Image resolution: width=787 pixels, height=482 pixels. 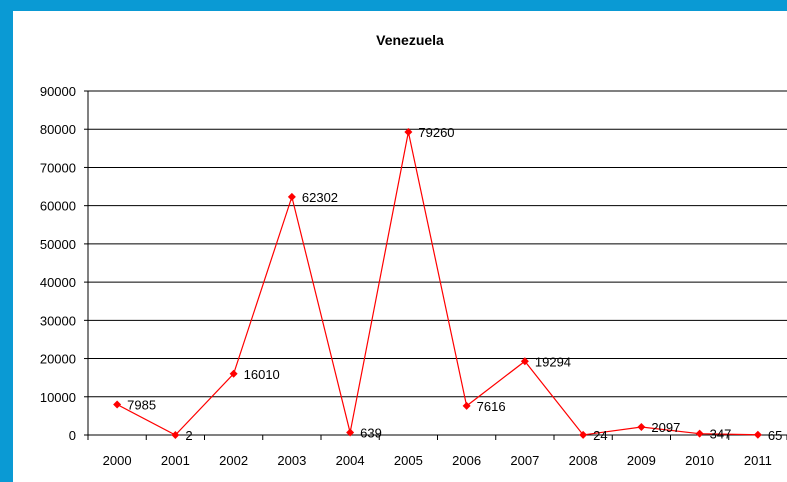 What do you see at coordinates (553, 361) in the screenshot?
I see `data-label: 19294` at bounding box center [553, 361].